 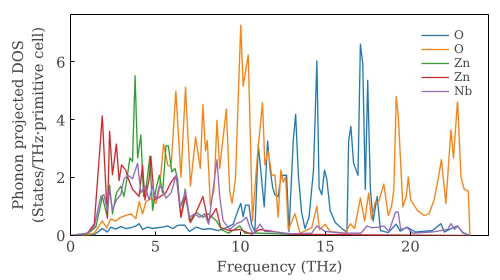 I want to click on y-tick-label: 2, so click(x=61, y=179).